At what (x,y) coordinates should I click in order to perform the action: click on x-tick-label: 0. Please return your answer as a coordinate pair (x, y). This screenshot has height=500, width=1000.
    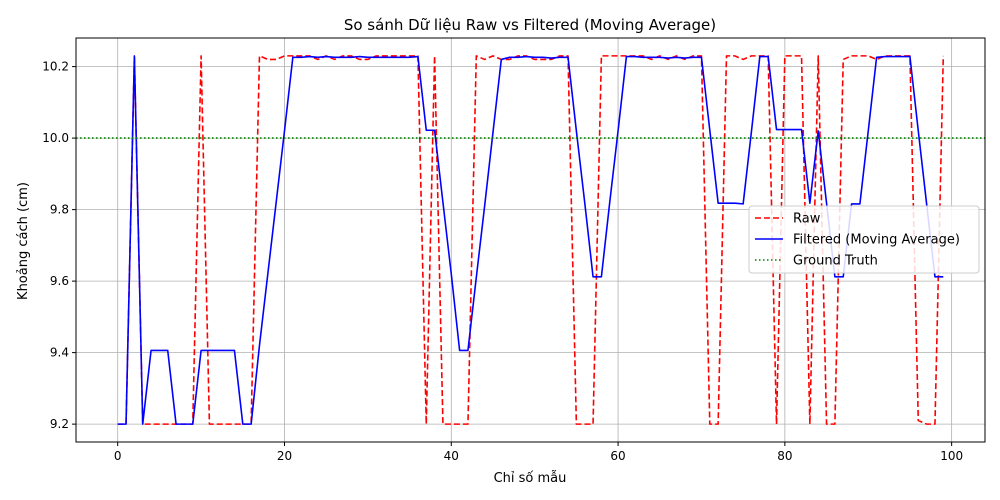
    Looking at the image, I should click on (118, 456).